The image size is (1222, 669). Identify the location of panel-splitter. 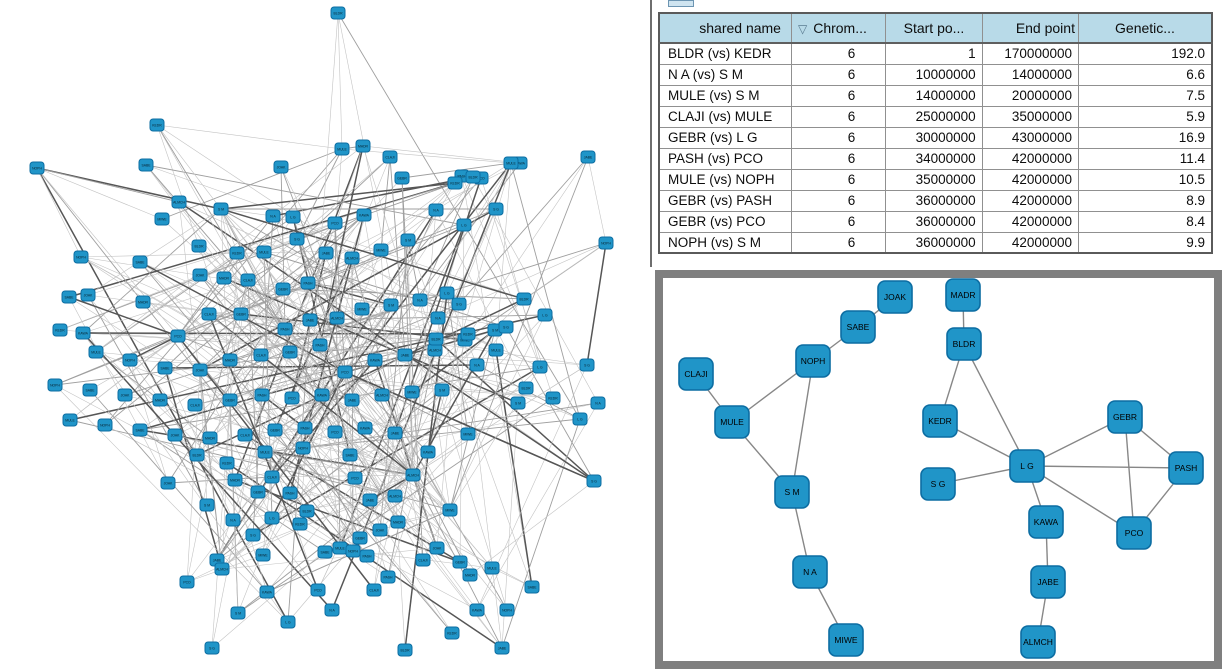
(651, 133).